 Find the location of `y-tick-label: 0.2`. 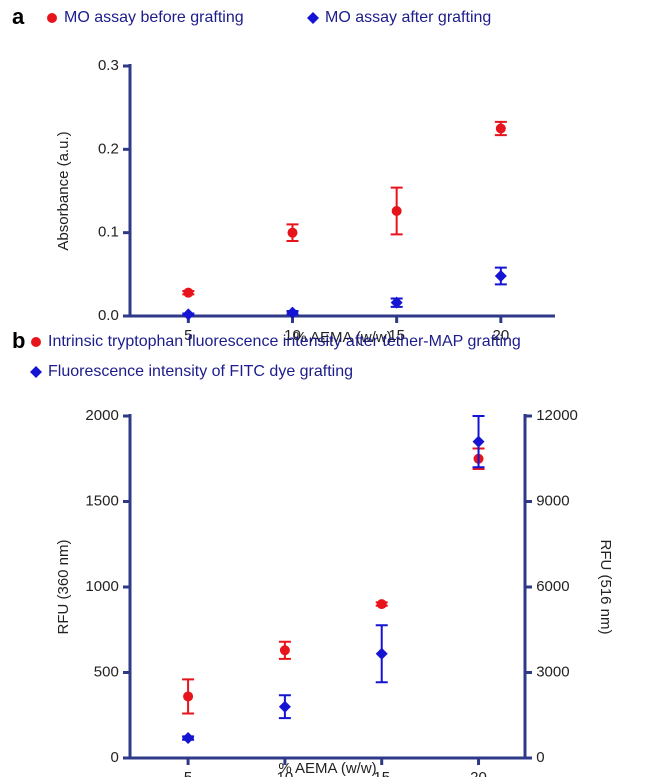

y-tick-label: 0.2 is located at coordinates (108, 148).